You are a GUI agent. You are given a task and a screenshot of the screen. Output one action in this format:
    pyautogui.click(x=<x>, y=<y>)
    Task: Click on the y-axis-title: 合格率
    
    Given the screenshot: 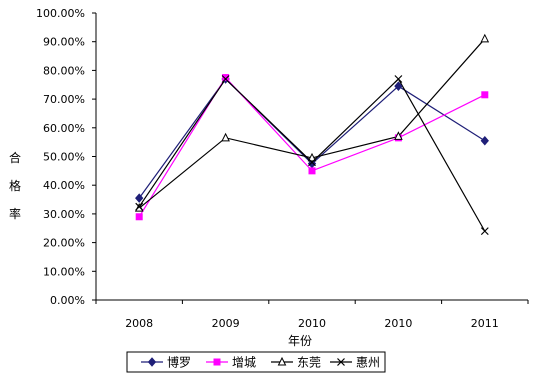 What is the action you would take?
    pyautogui.click(x=15, y=185)
    